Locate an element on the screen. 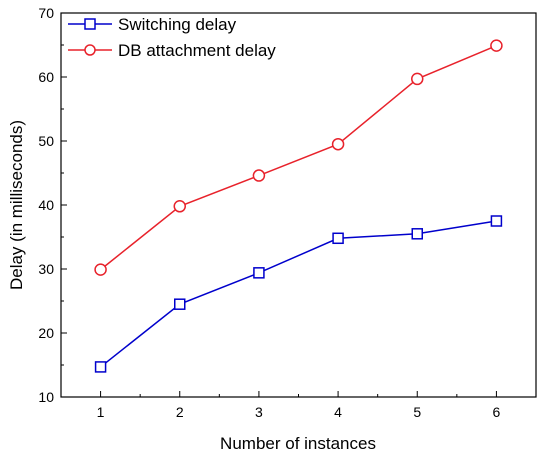 The height and width of the screenshot is (460, 550). y-tick-label: 20 is located at coordinates (46, 333).